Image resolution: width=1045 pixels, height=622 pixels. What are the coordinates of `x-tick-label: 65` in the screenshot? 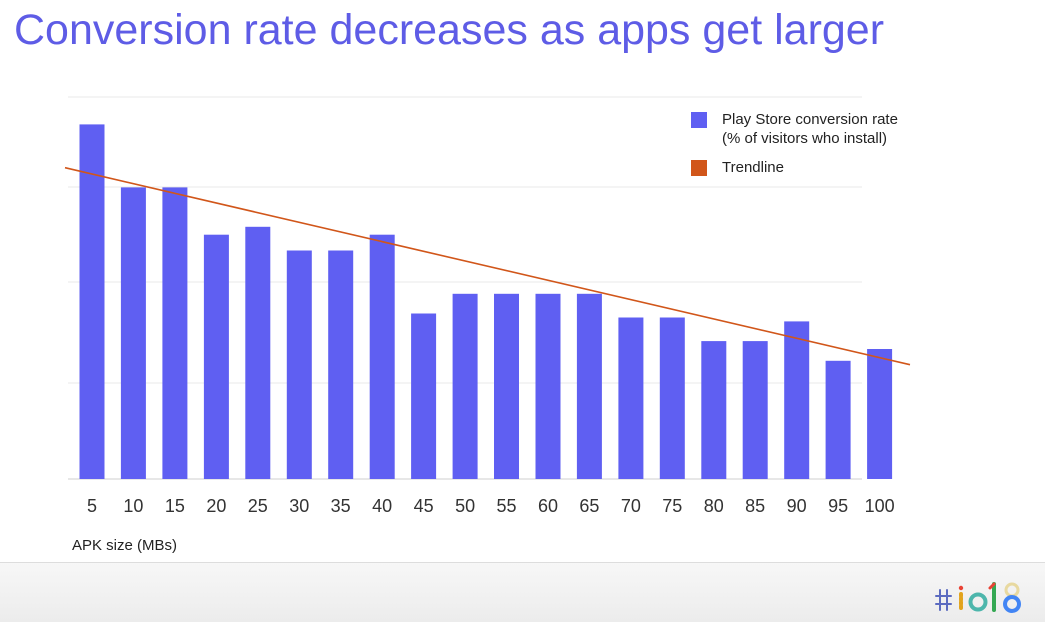 It's located at (589, 506).